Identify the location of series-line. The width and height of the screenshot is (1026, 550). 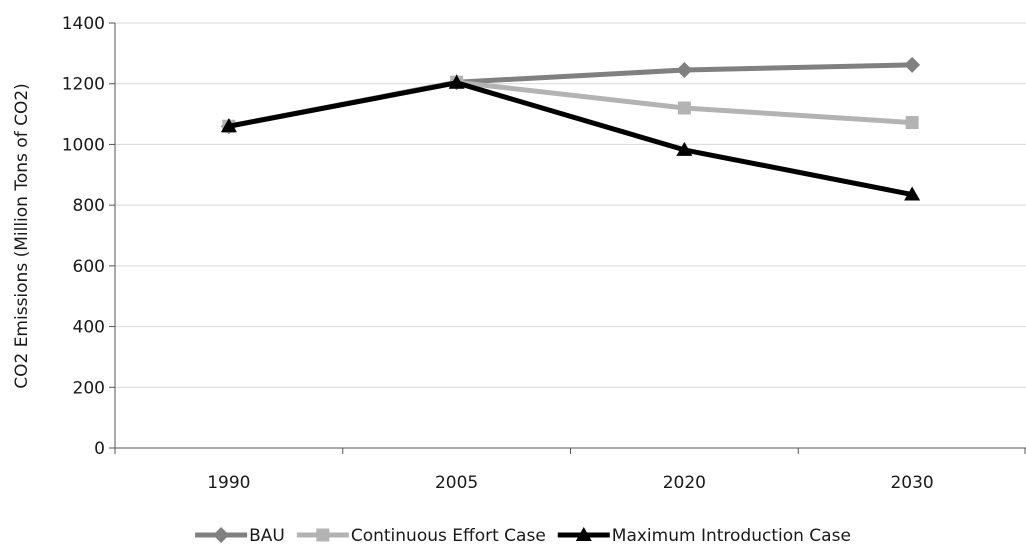
(570, 139).